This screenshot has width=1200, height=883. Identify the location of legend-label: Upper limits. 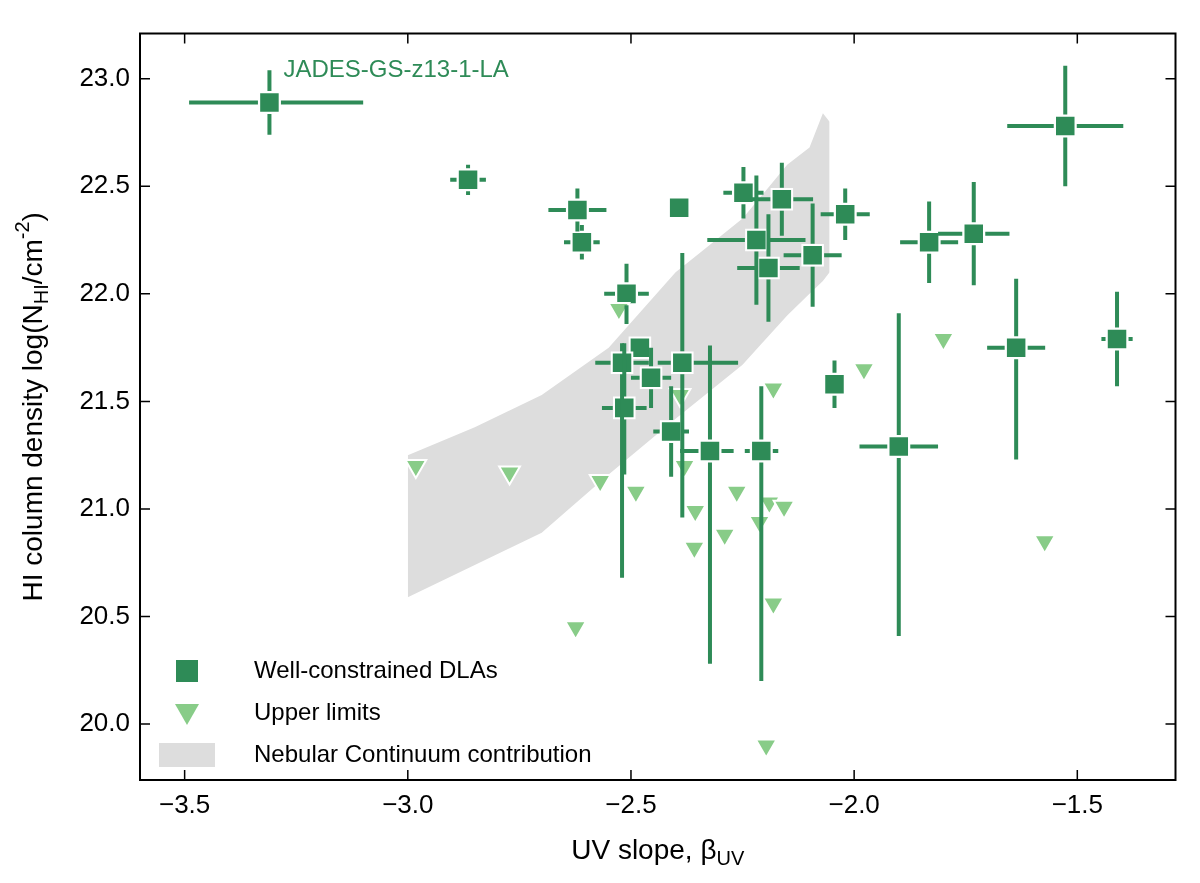
(317, 711).